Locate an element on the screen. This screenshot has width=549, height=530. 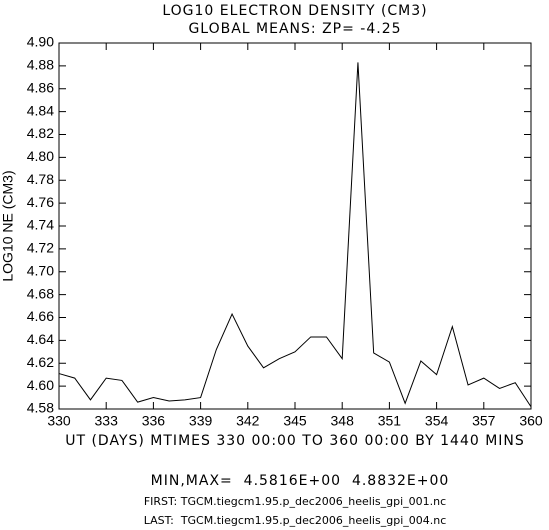
y-tick-label: 4.58 is located at coordinates (40, 408).